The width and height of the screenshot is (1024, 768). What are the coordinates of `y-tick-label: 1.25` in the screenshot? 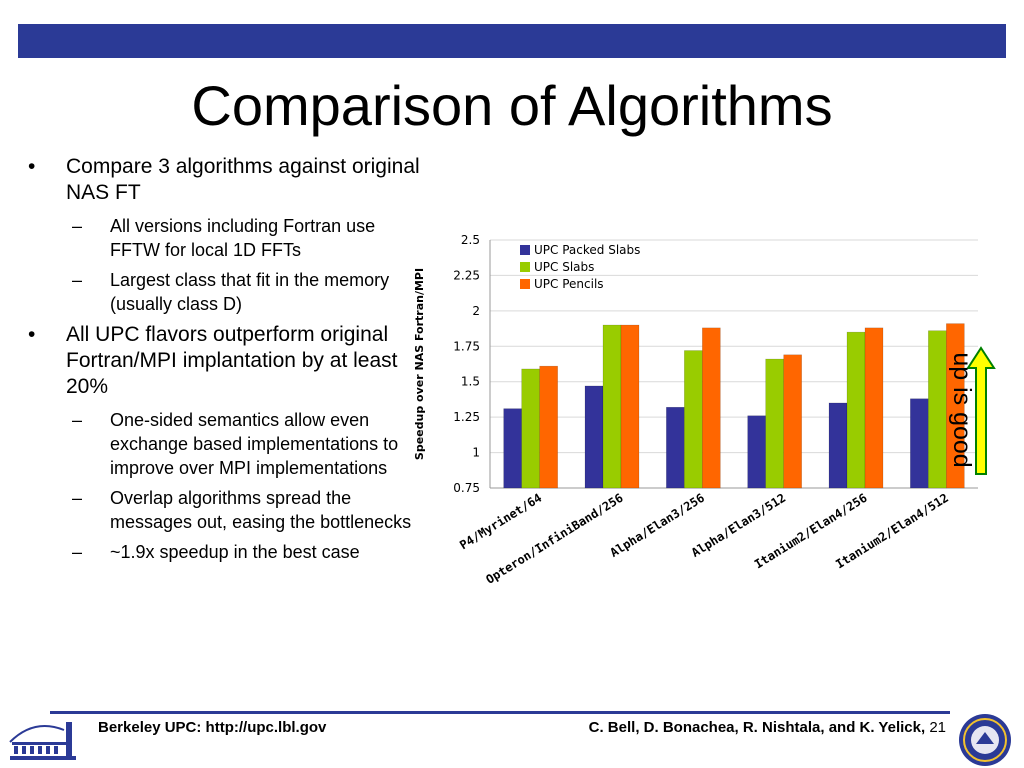 It's located at (466, 417).